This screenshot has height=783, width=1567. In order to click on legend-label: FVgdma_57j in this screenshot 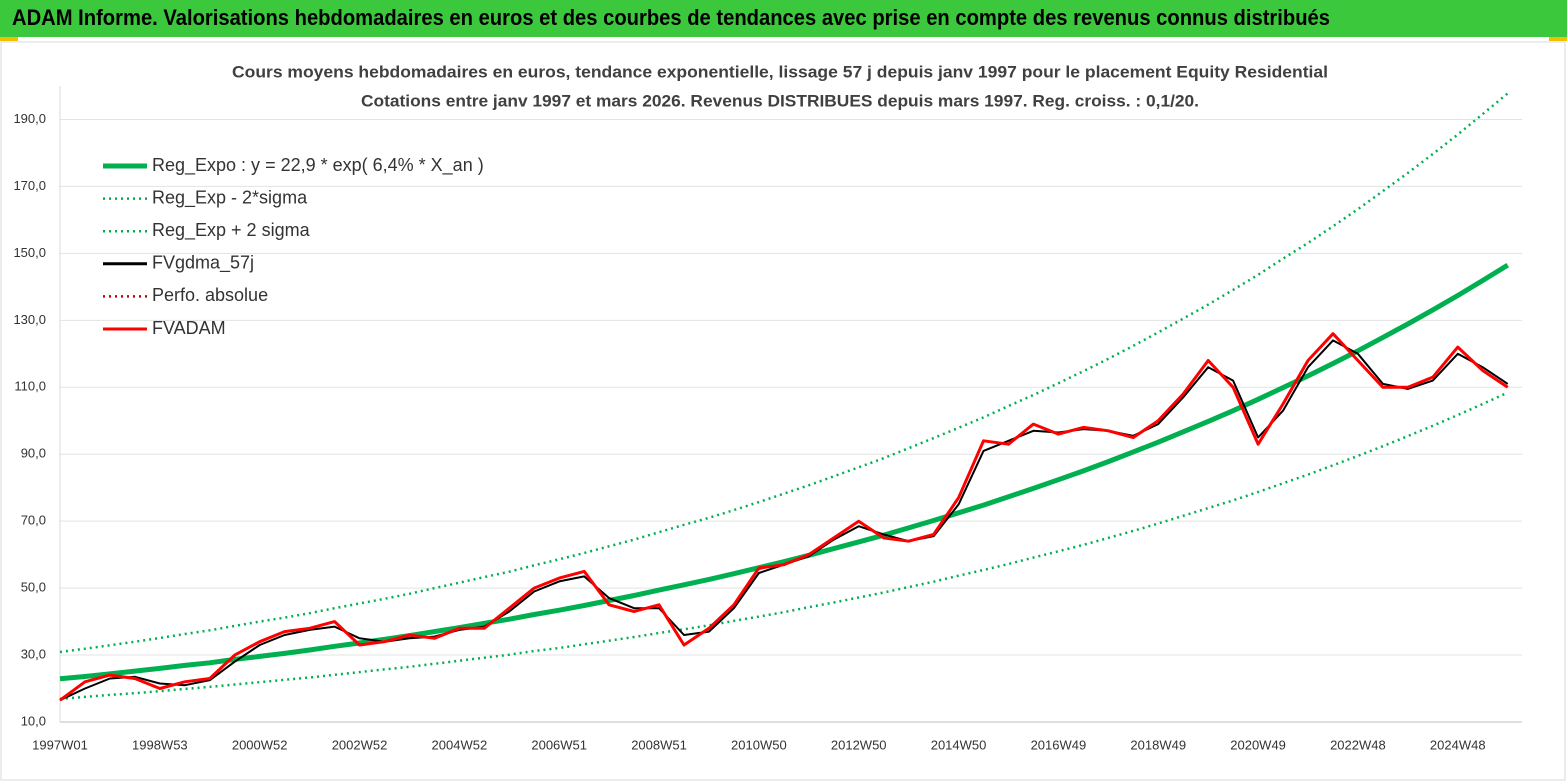, I will do `click(203, 263)`.